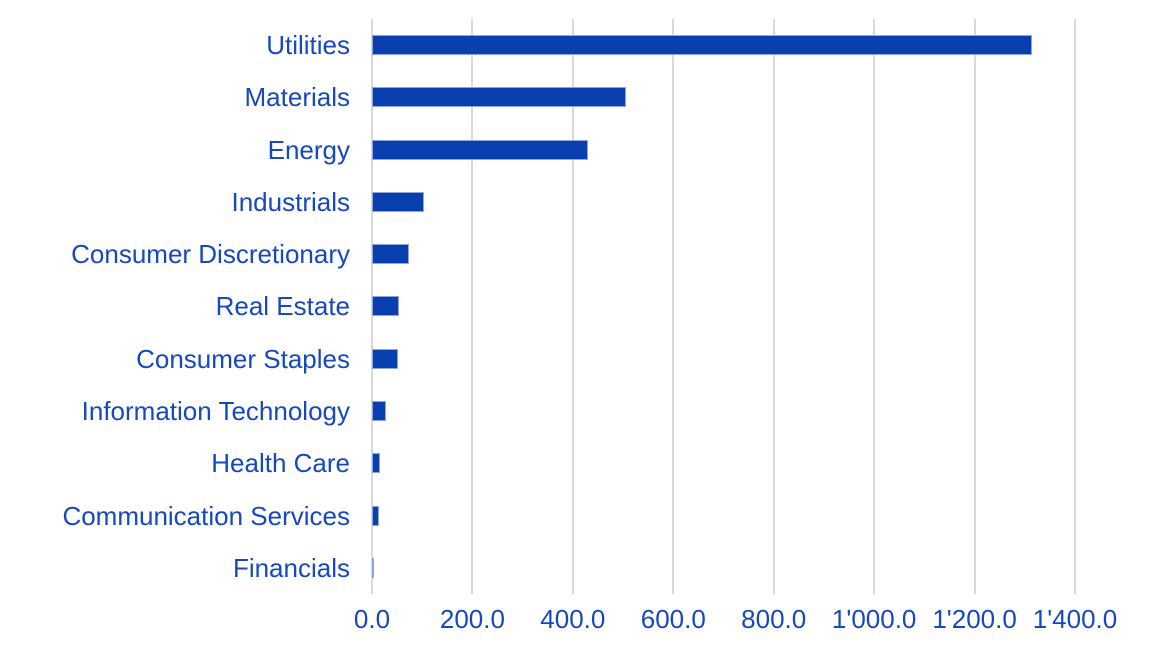  I want to click on category-label-utilities: Utilities, so click(308, 45).